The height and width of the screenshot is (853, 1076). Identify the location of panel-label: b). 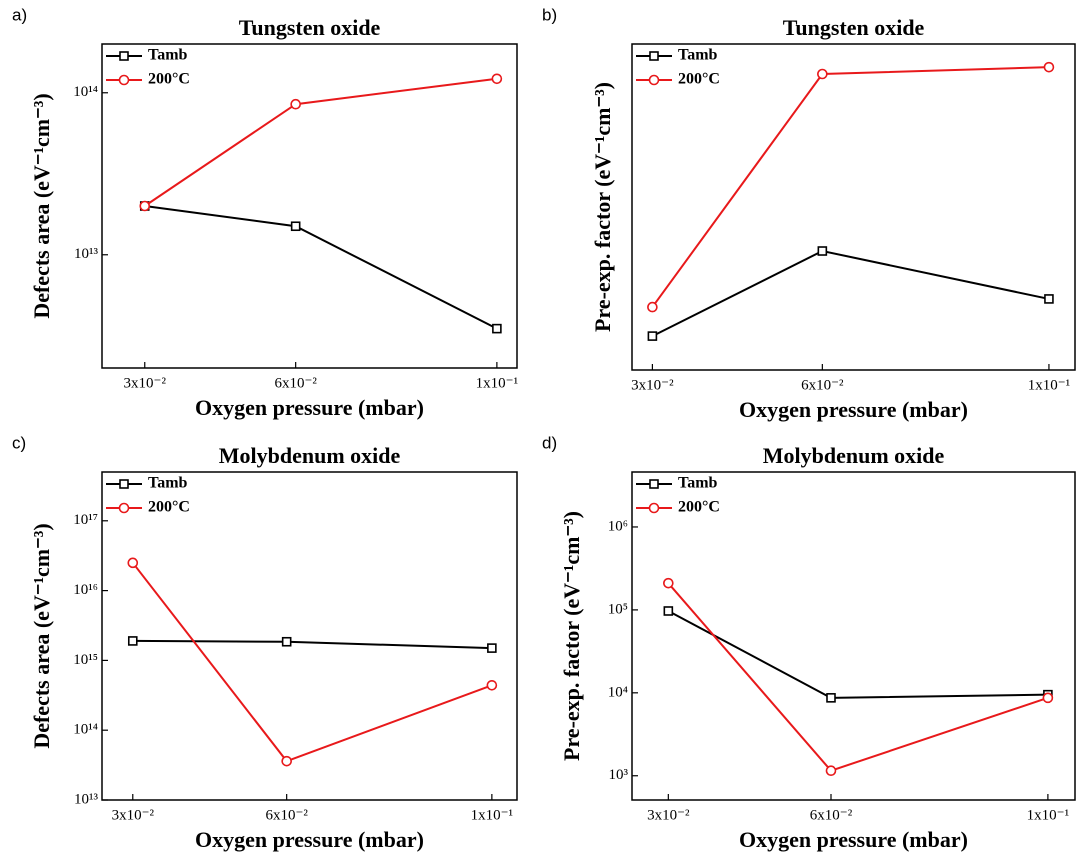
(549, 14).